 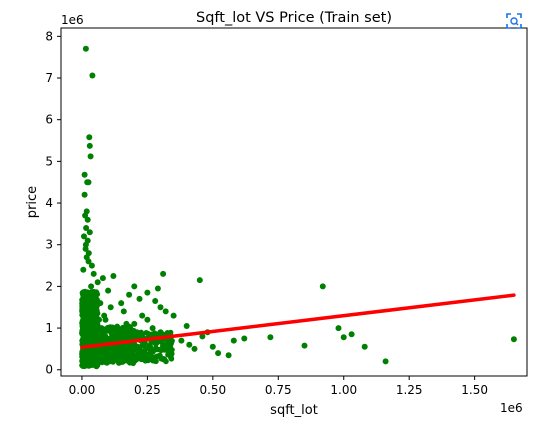 I want to click on y-tick-label: 2, so click(x=49, y=286).